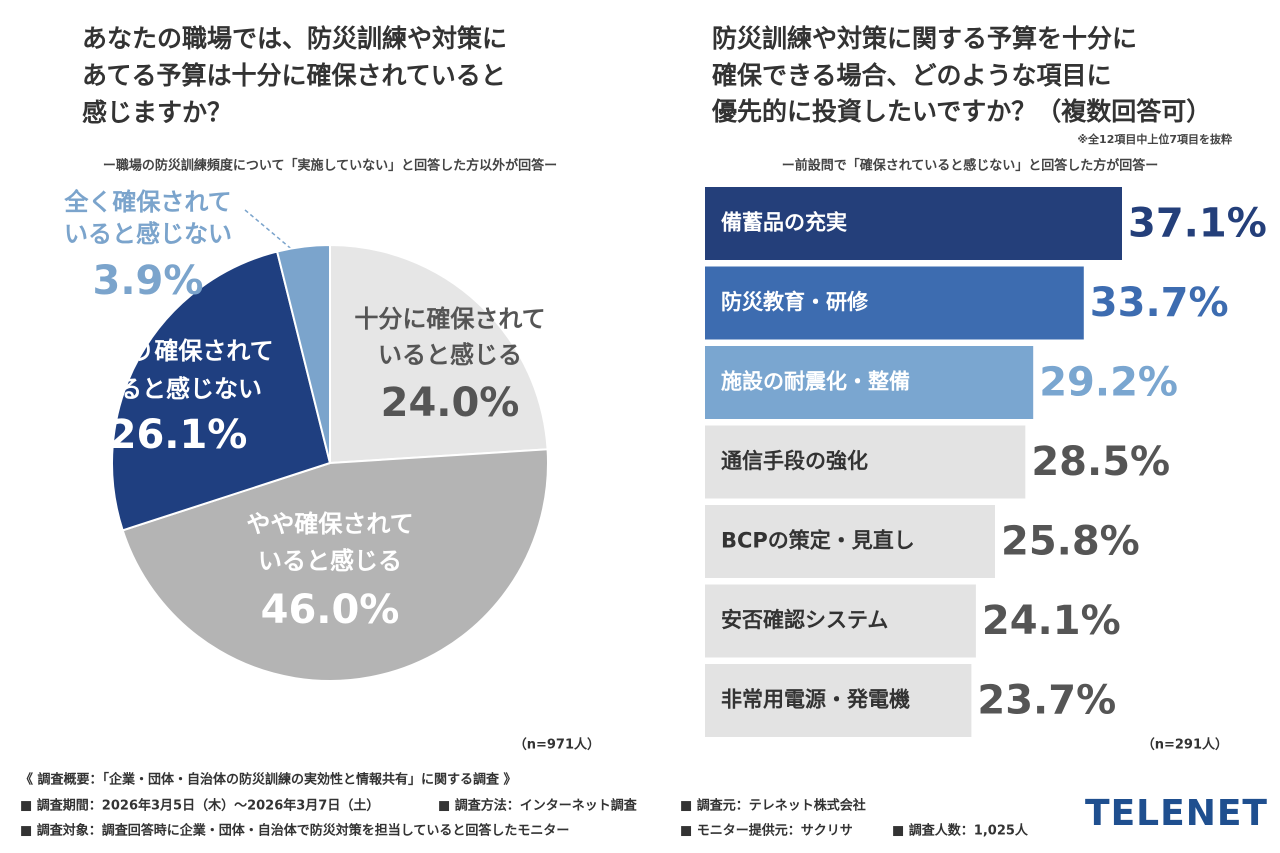 This screenshot has height=853, width=1280. What do you see at coordinates (557, 745) in the screenshot?
I see `sample-size: （n=971人）` at bounding box center [557, 745].